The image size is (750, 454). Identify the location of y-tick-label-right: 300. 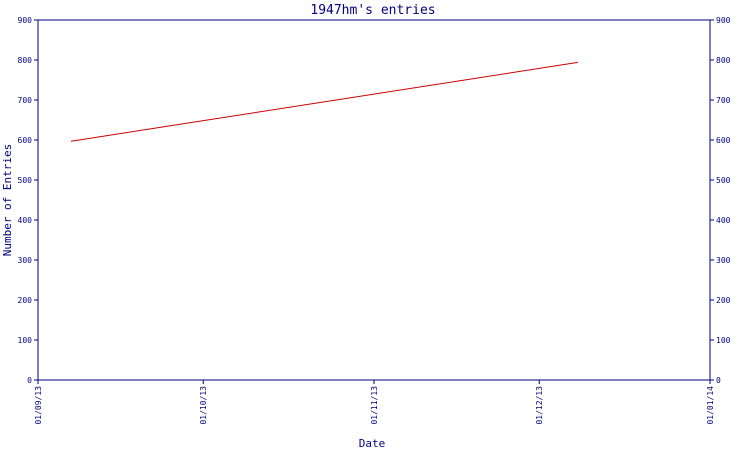
(723, 260).